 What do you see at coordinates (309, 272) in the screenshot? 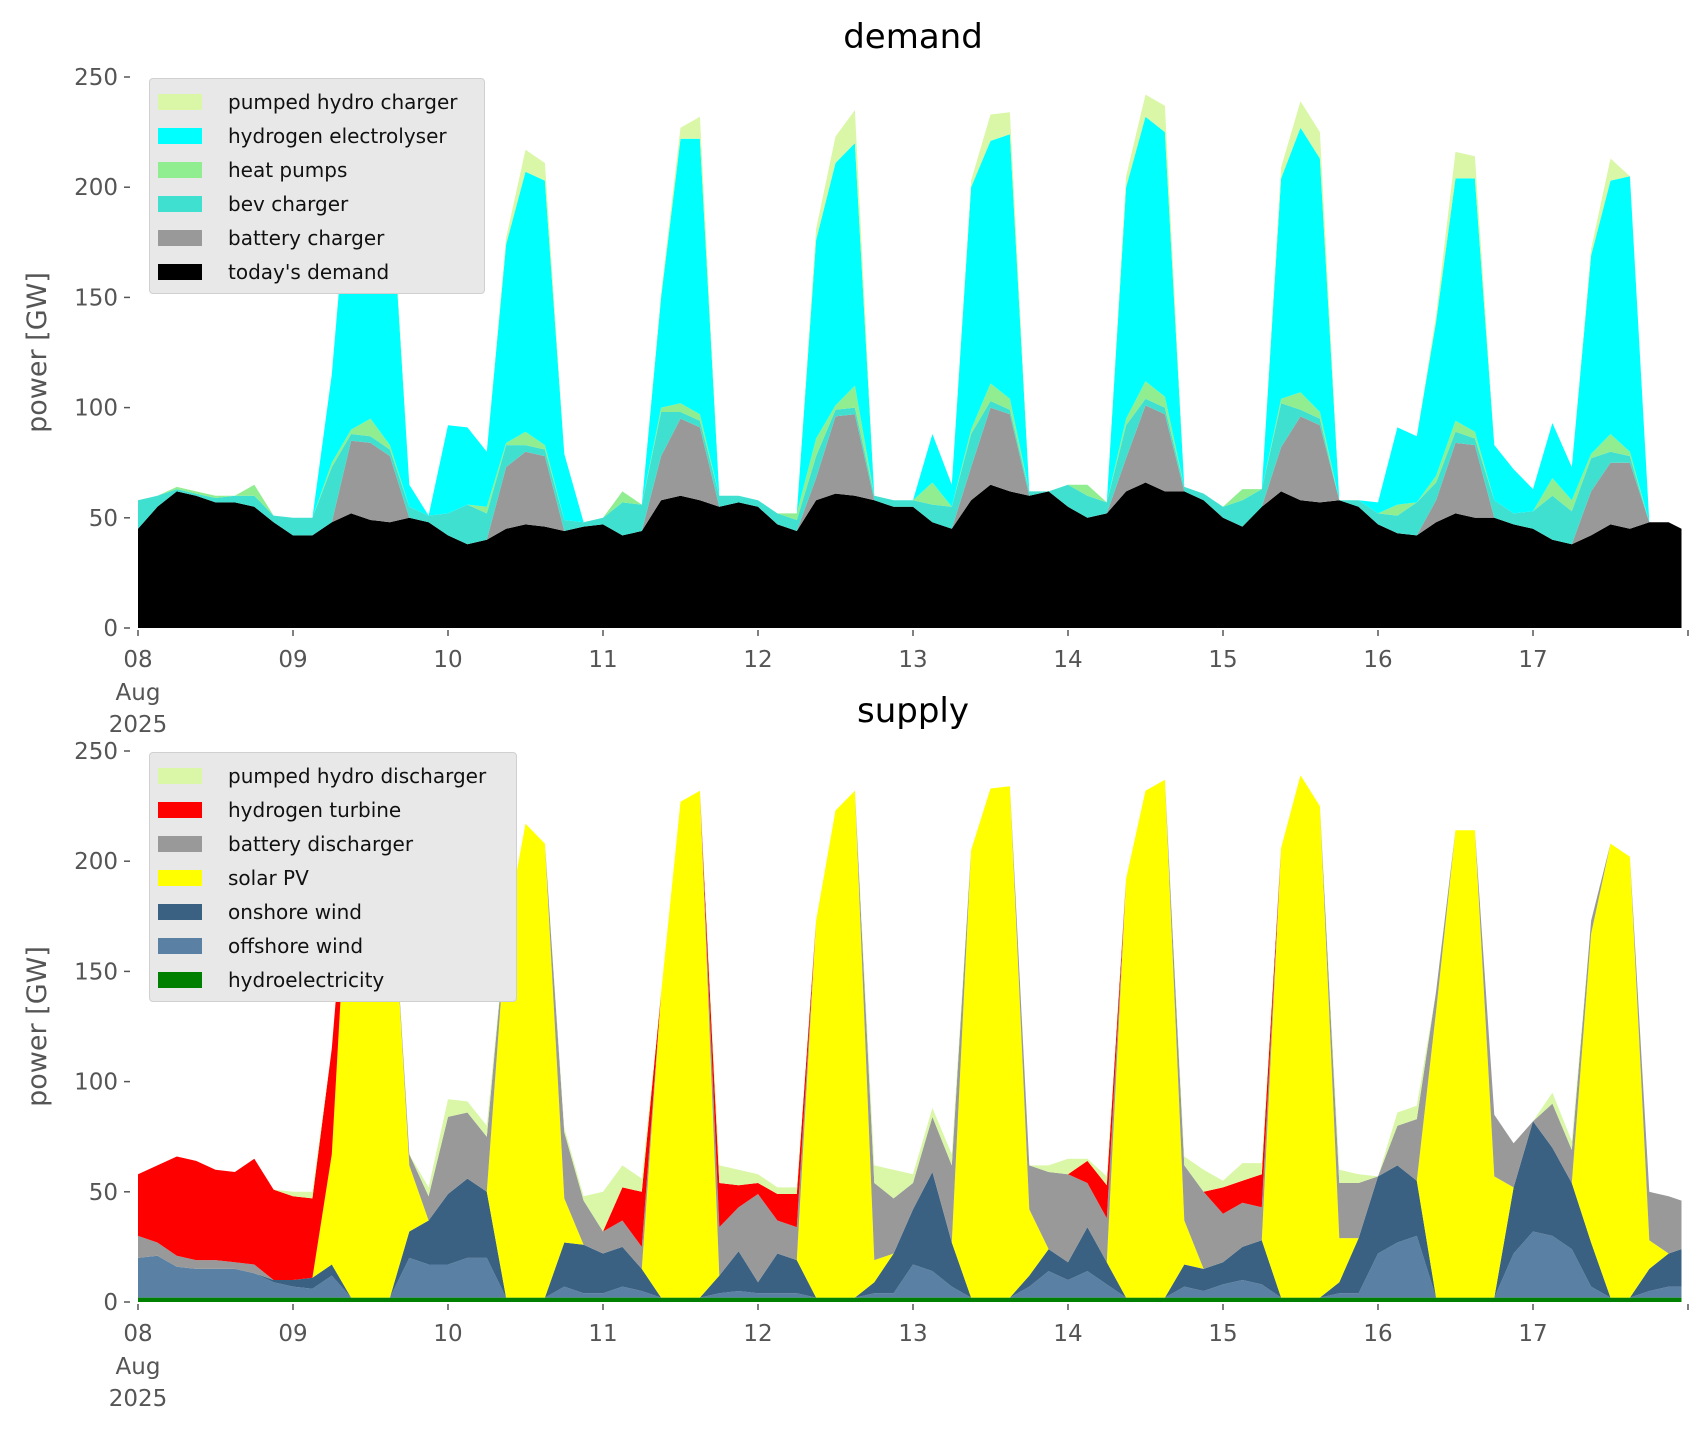
I see `legend-label: today's demand` at bounding box center [309, 272].